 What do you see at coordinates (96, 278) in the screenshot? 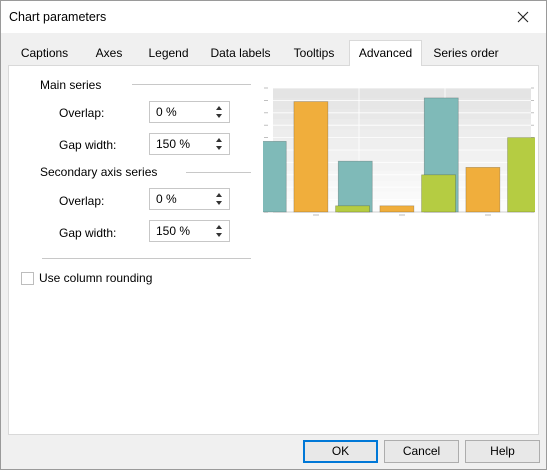
I see `column-rounding-label: Use column rounding` at bounding box center [96, 278].